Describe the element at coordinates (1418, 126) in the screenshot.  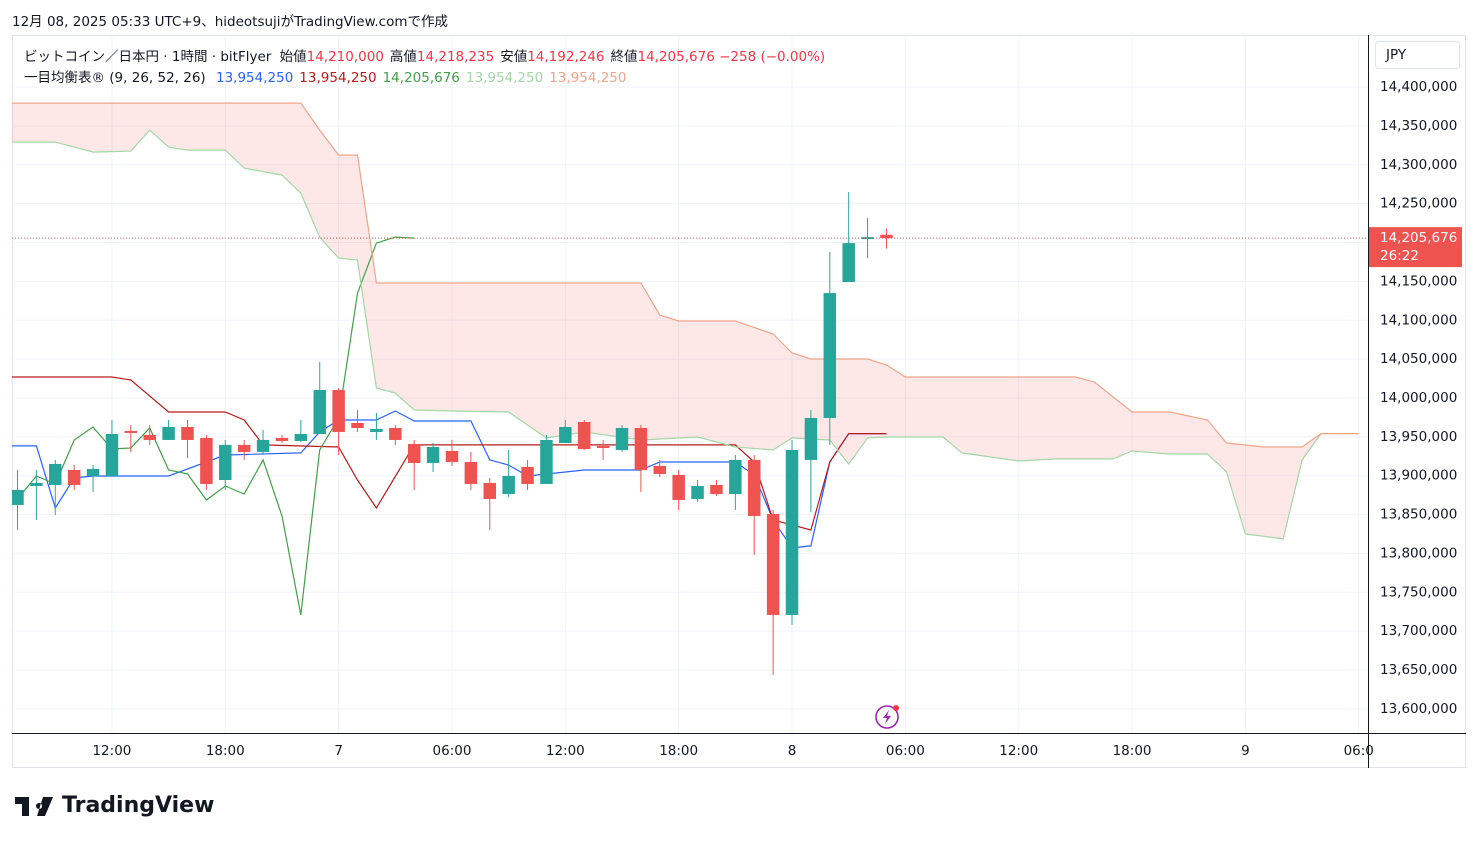
I see `y-tick-label: 14,350,000` at that location.